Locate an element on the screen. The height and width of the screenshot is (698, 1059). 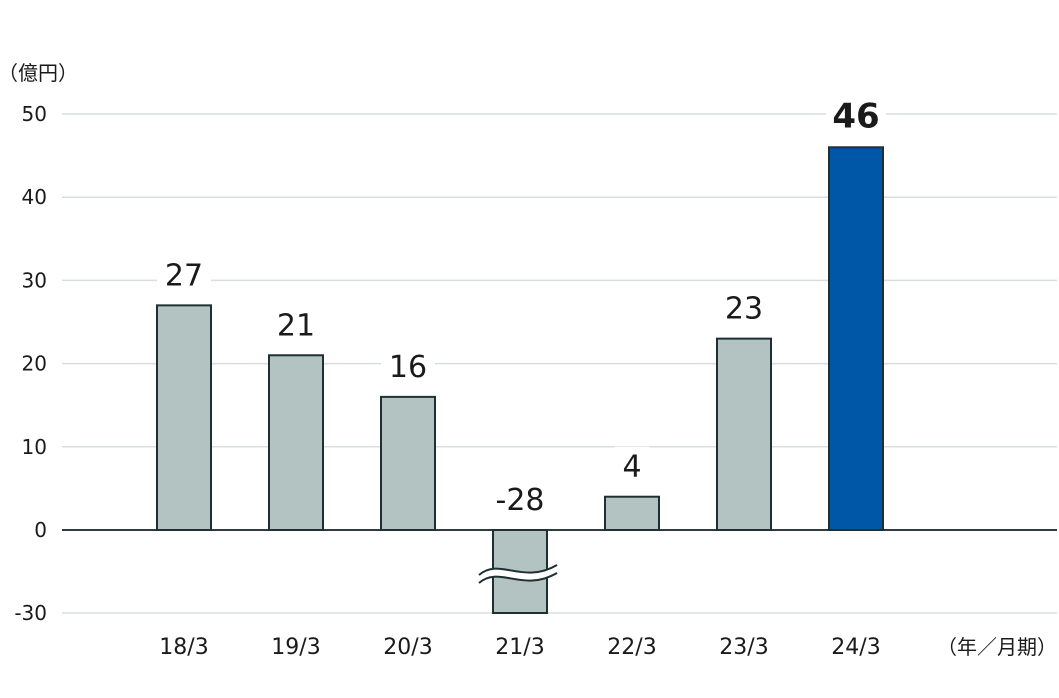
x-tick-label: 18/3 is located at coordinates (183, 647).